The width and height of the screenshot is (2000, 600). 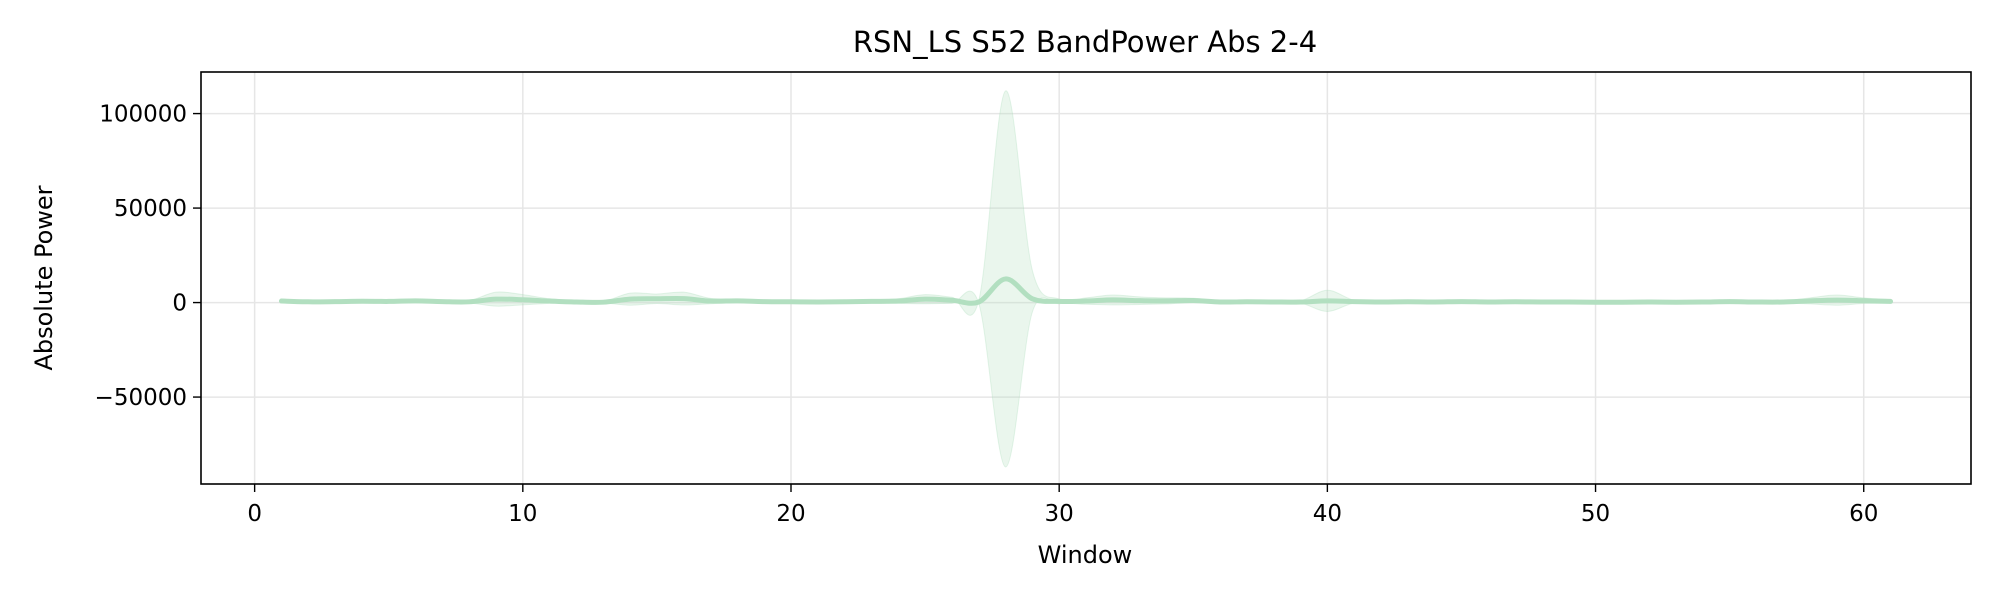 What do you see at coordinates (1595, 514) in the screenshot?
I see `x-tick-label: 50` at bounding box center [1595, 514].